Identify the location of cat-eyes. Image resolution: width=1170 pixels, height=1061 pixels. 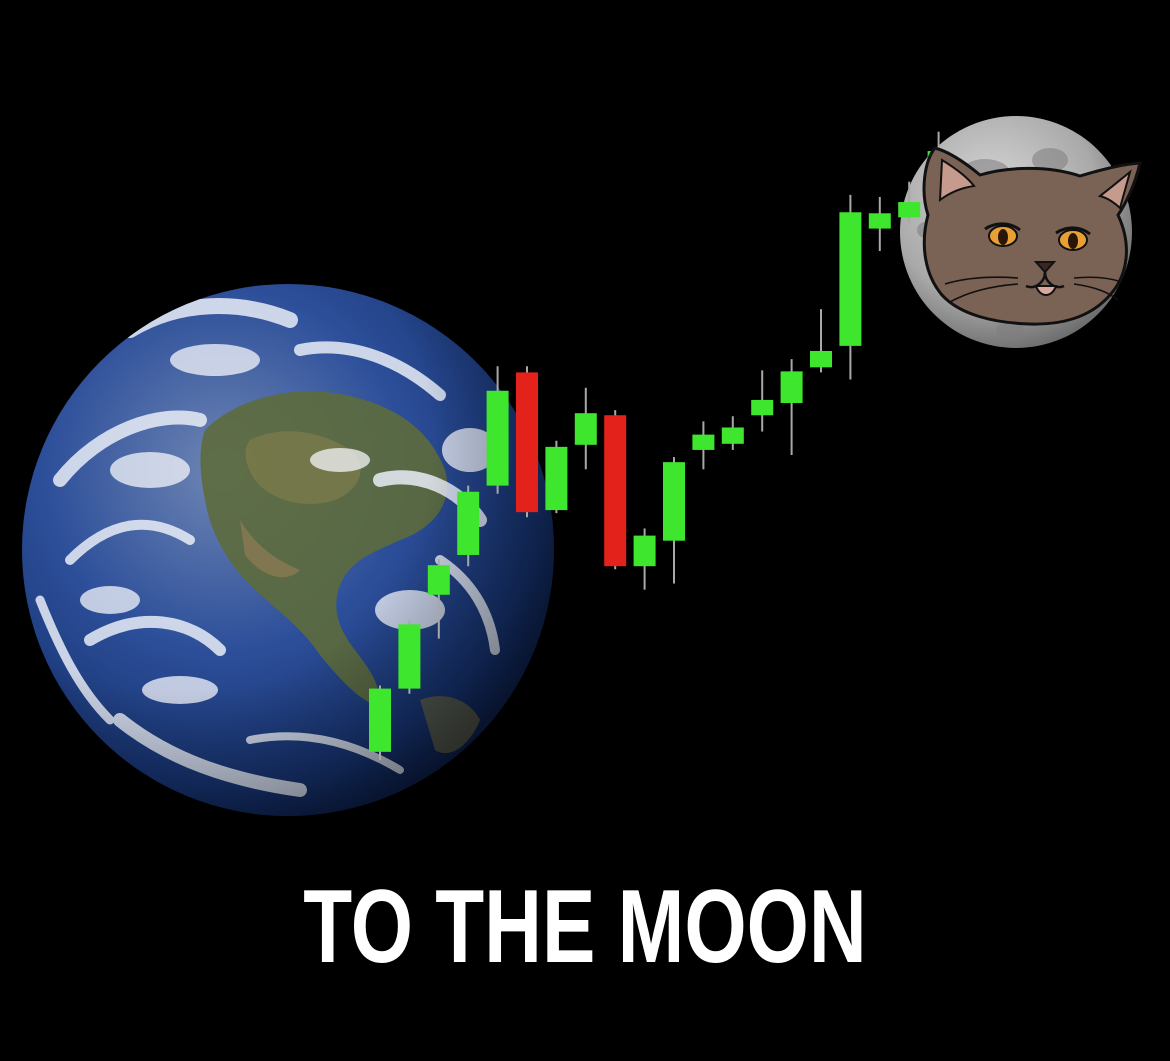
(1037, 236).